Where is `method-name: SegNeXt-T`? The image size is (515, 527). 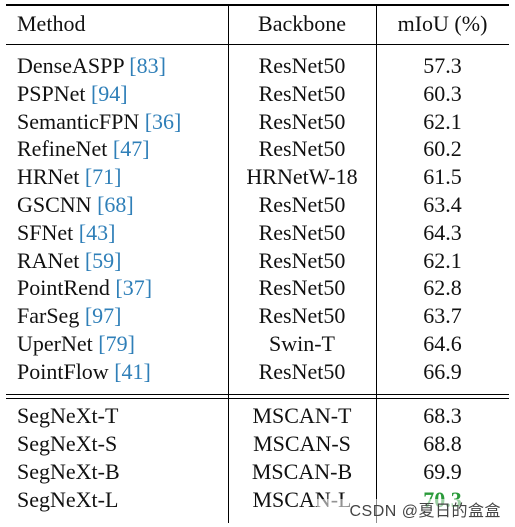
method-name: SegNeXt-T is located at coordinates (68, 415).